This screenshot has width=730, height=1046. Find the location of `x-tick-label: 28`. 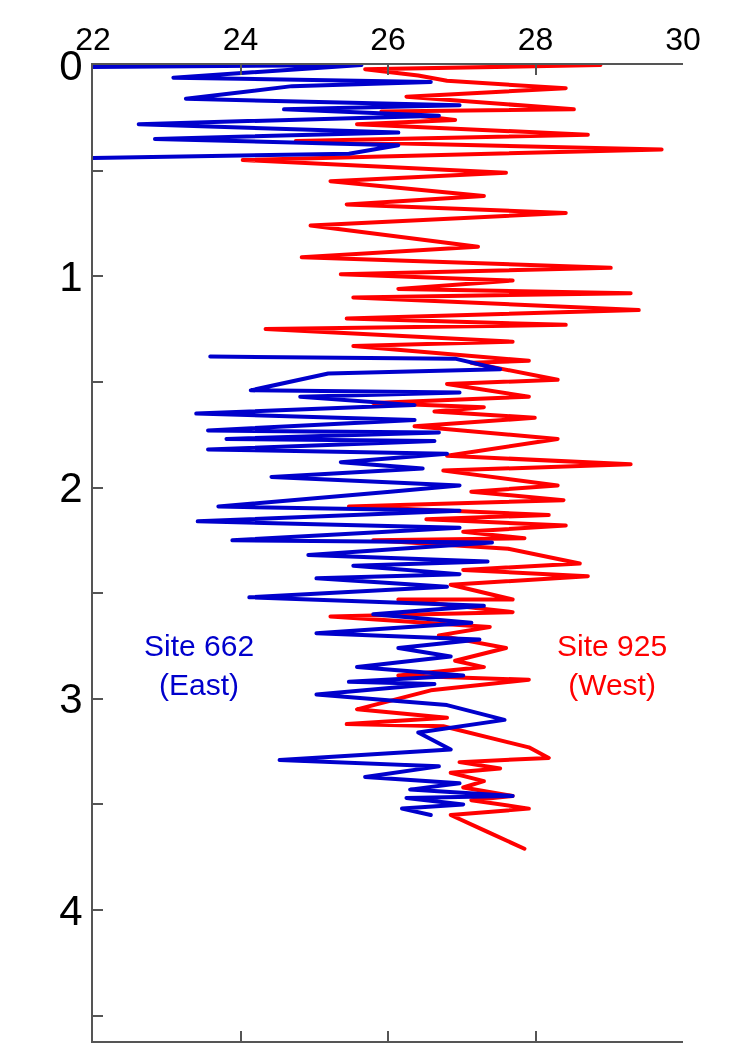

x-tick-label: 28 is located at coordinates (535, 39).